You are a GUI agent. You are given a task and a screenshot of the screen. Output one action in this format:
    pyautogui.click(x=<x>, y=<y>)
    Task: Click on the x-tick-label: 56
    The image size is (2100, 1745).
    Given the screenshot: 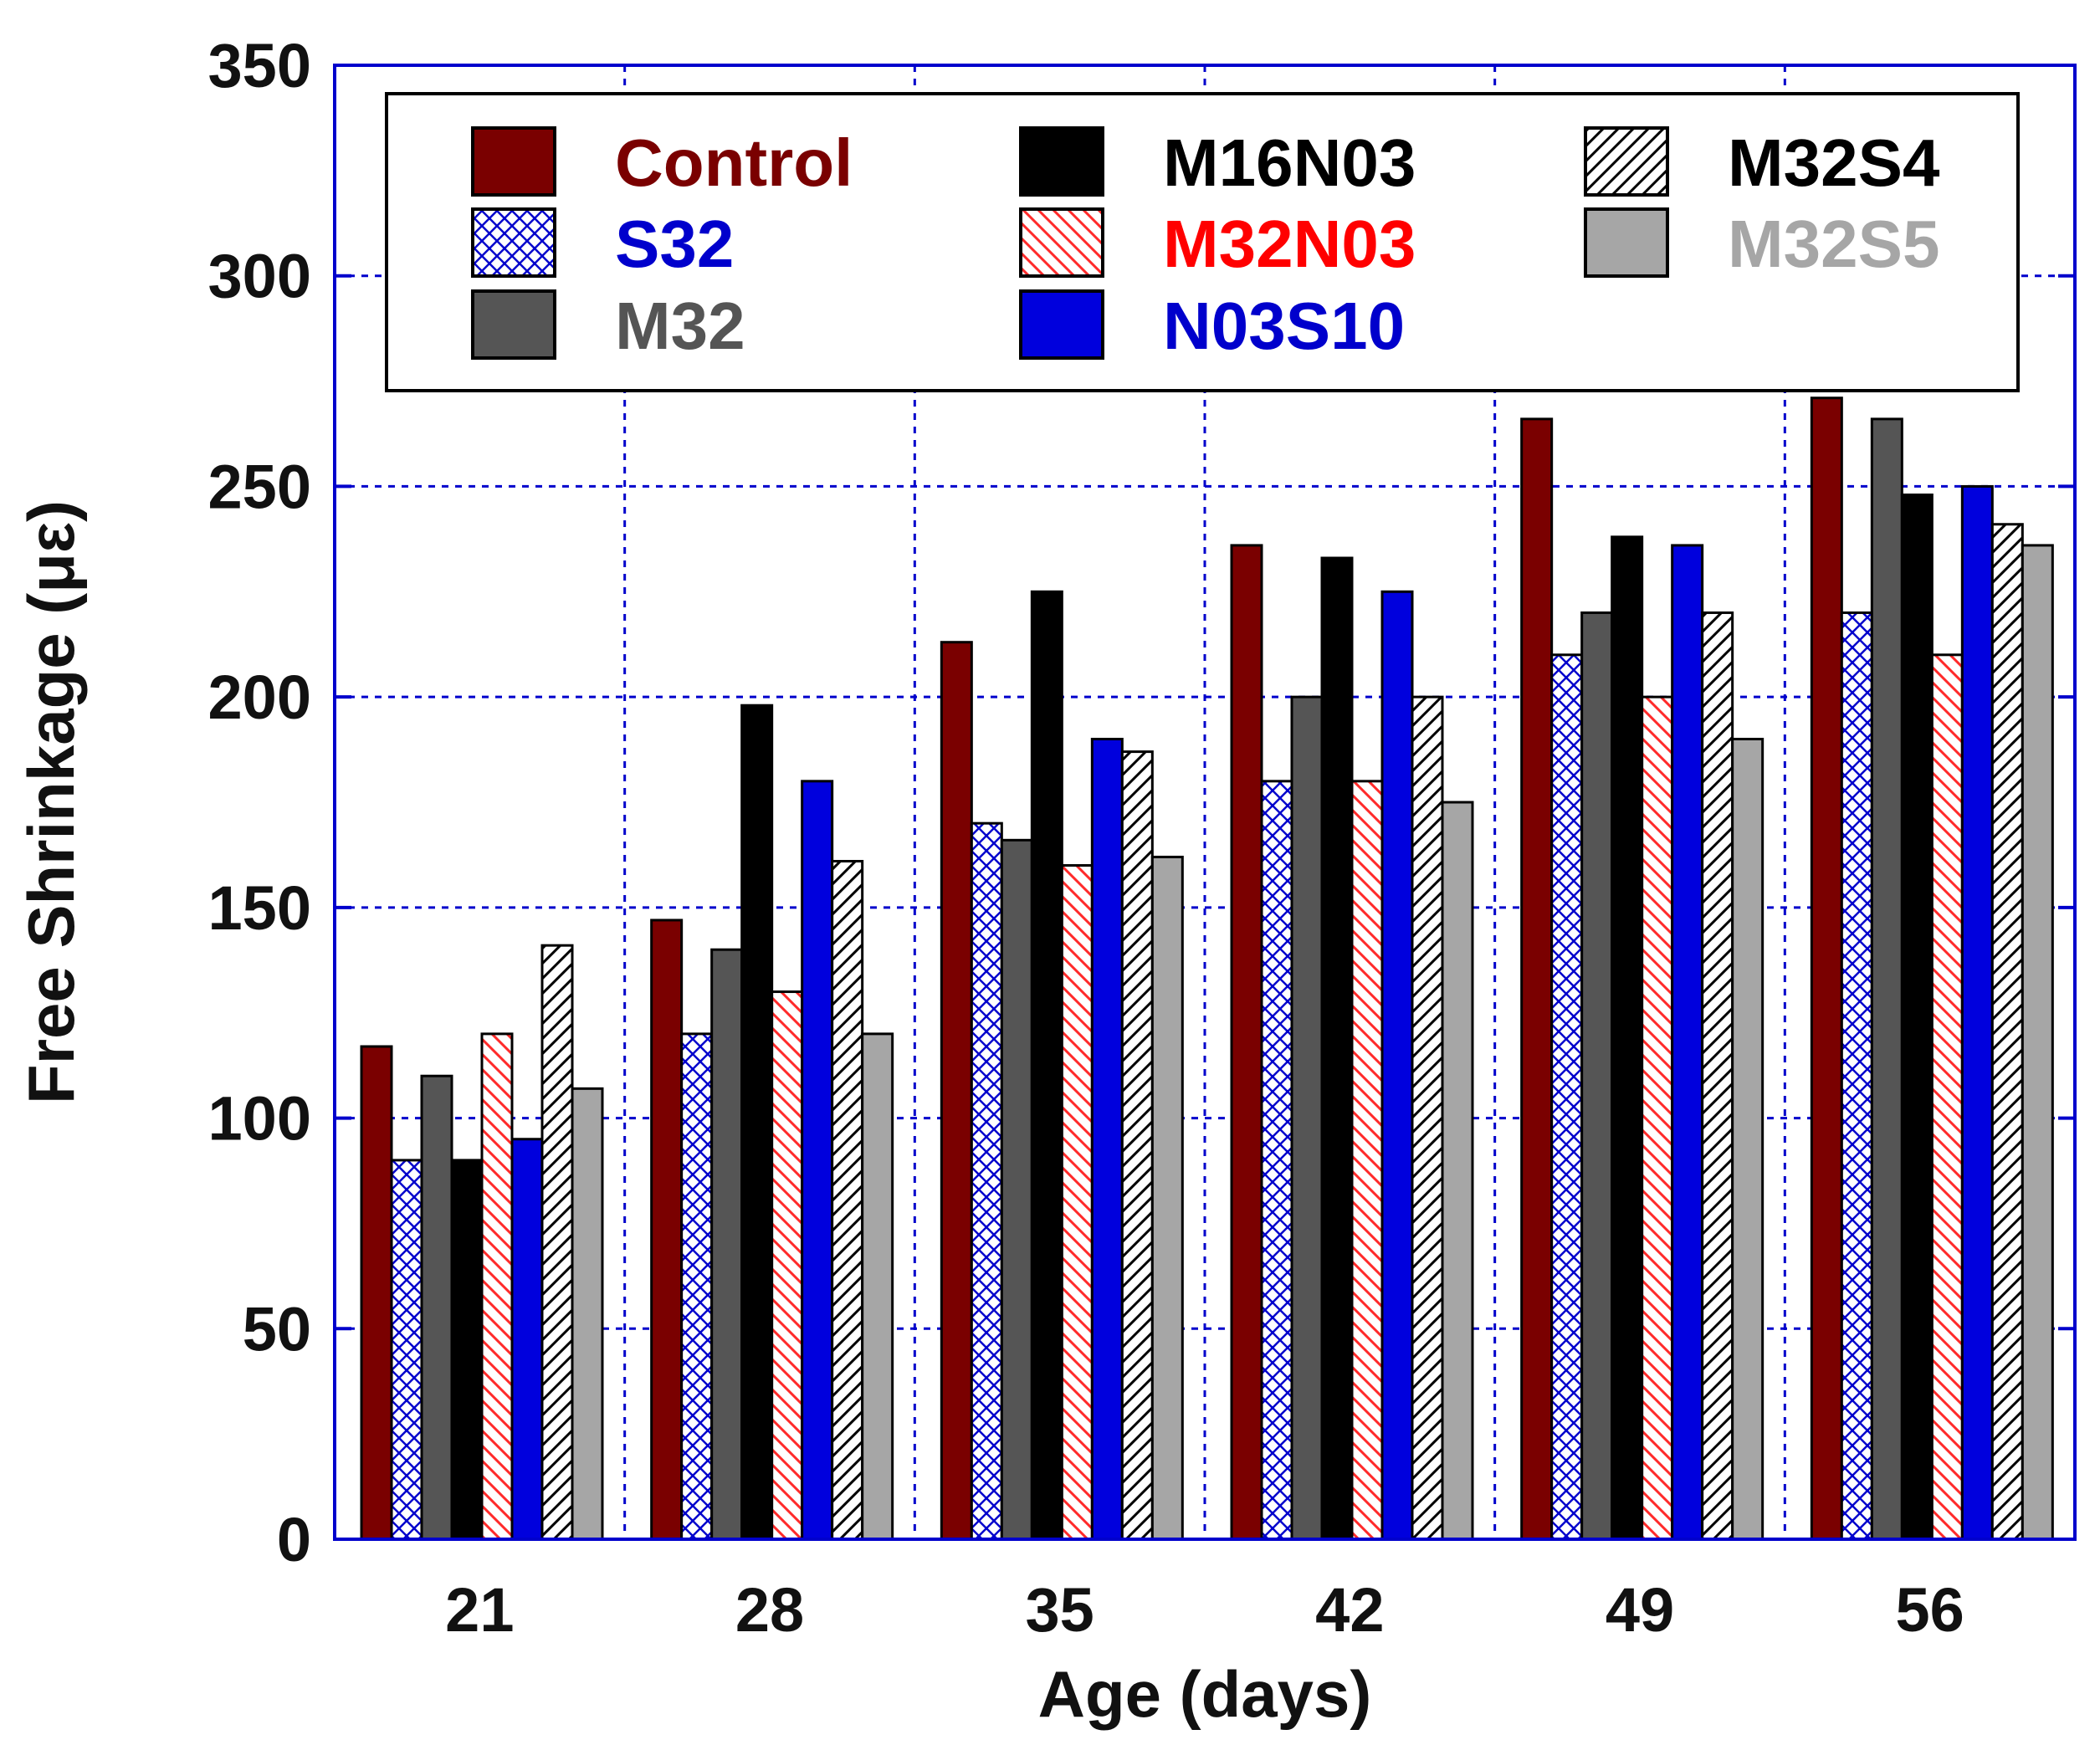 What is the action you would take?
    pyautogui.click(x=1930, y=1610)
    